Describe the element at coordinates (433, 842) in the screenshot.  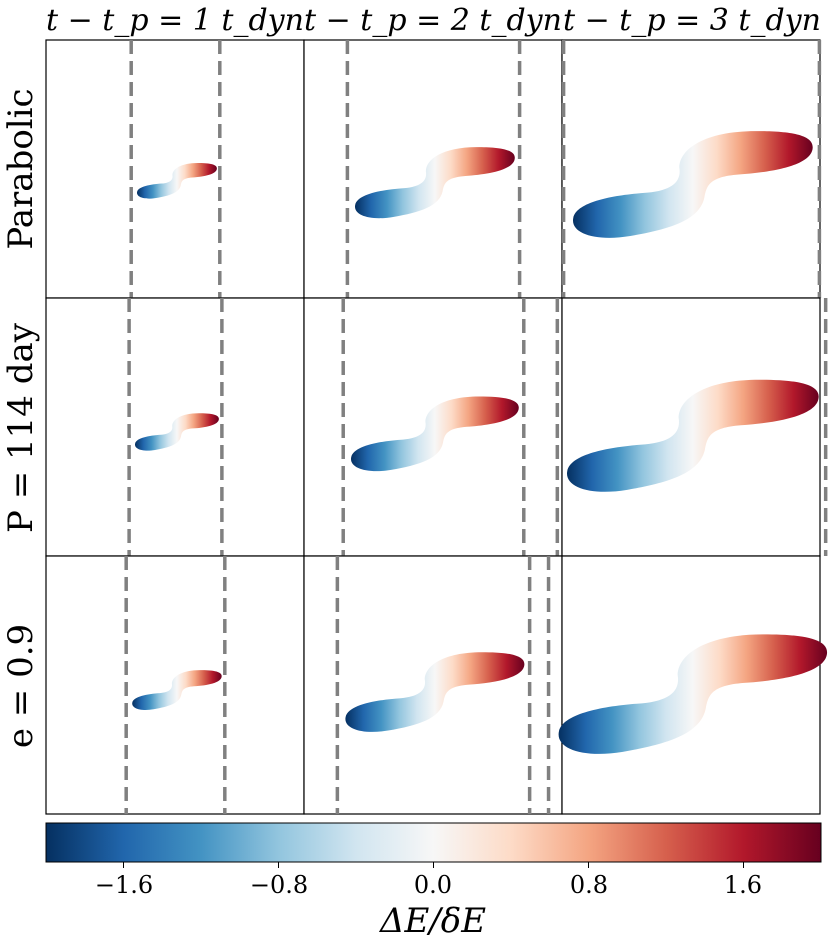
I see `colorbar` at that location.